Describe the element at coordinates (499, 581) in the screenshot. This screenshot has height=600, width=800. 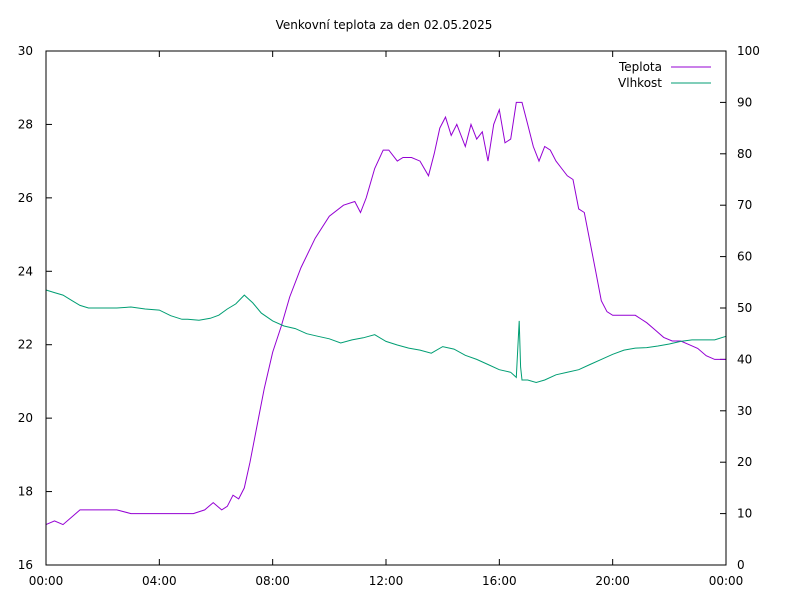
I see `x-tick-label: 16:00` at that location.